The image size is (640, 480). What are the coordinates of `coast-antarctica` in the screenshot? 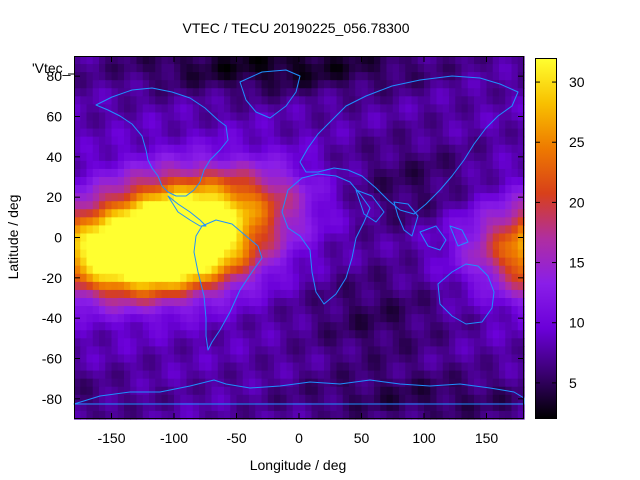 It's located at (299, 392).